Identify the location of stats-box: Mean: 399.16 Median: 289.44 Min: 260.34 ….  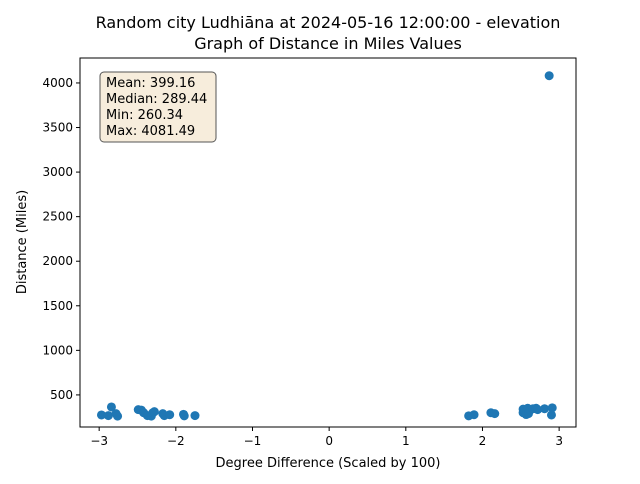
(158, 107).